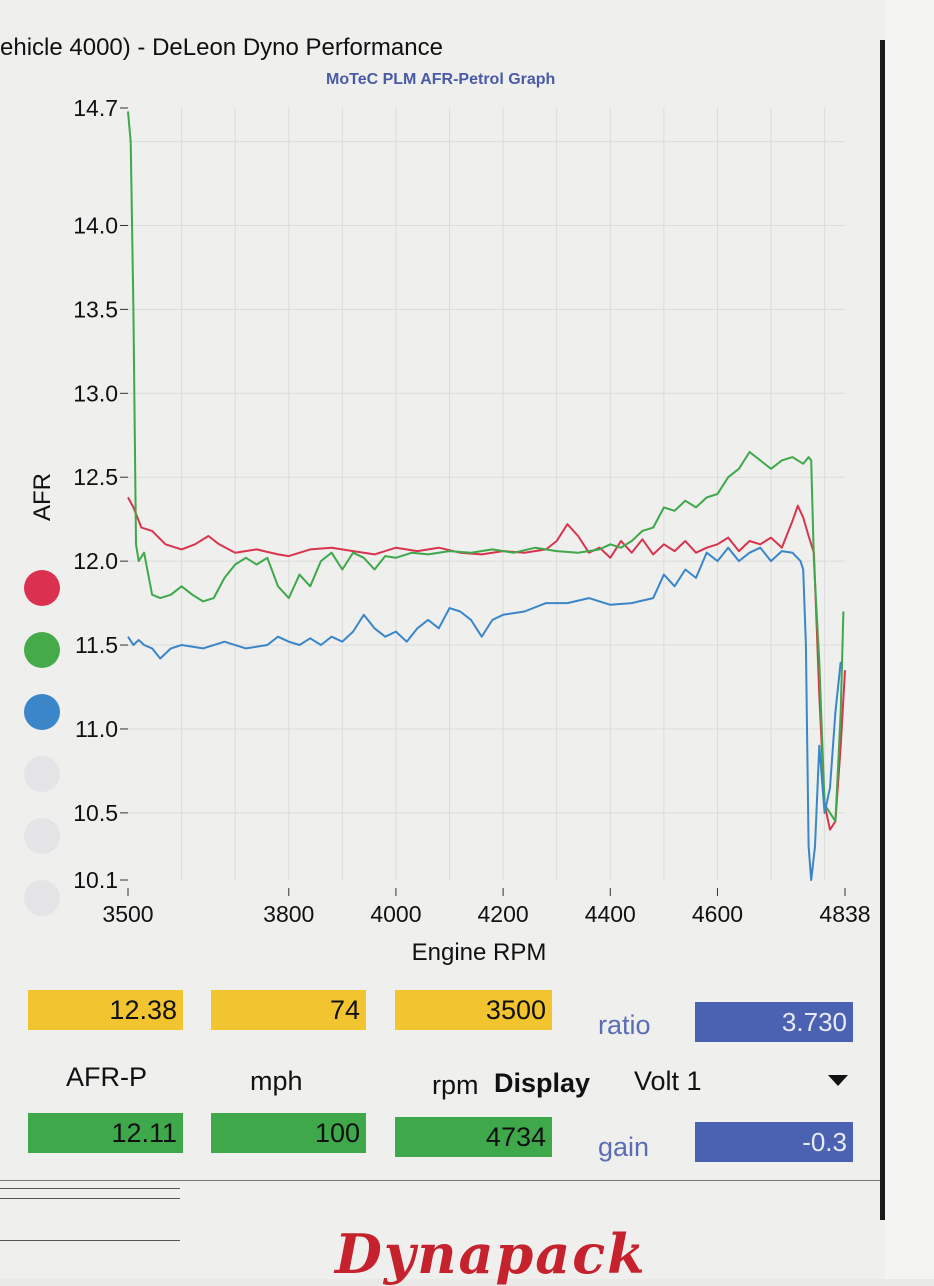  I want to click on page-title: ehicle 4000) - DeLeon Dyno Performance, so click(221, 47).